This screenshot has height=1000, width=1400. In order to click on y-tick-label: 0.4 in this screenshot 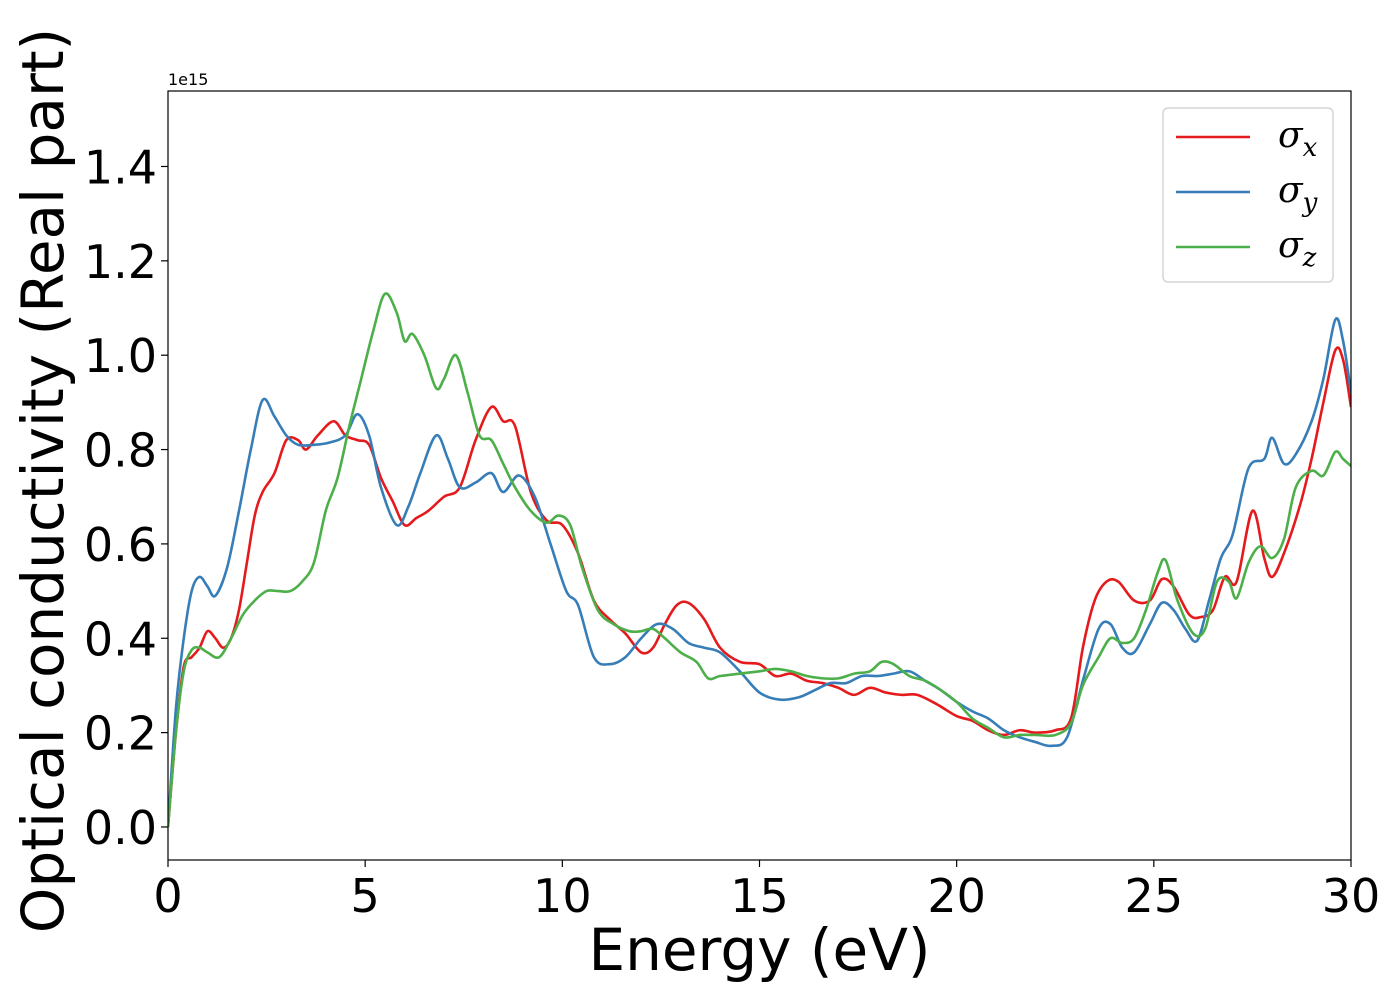, I will do `click(120, 639)`.